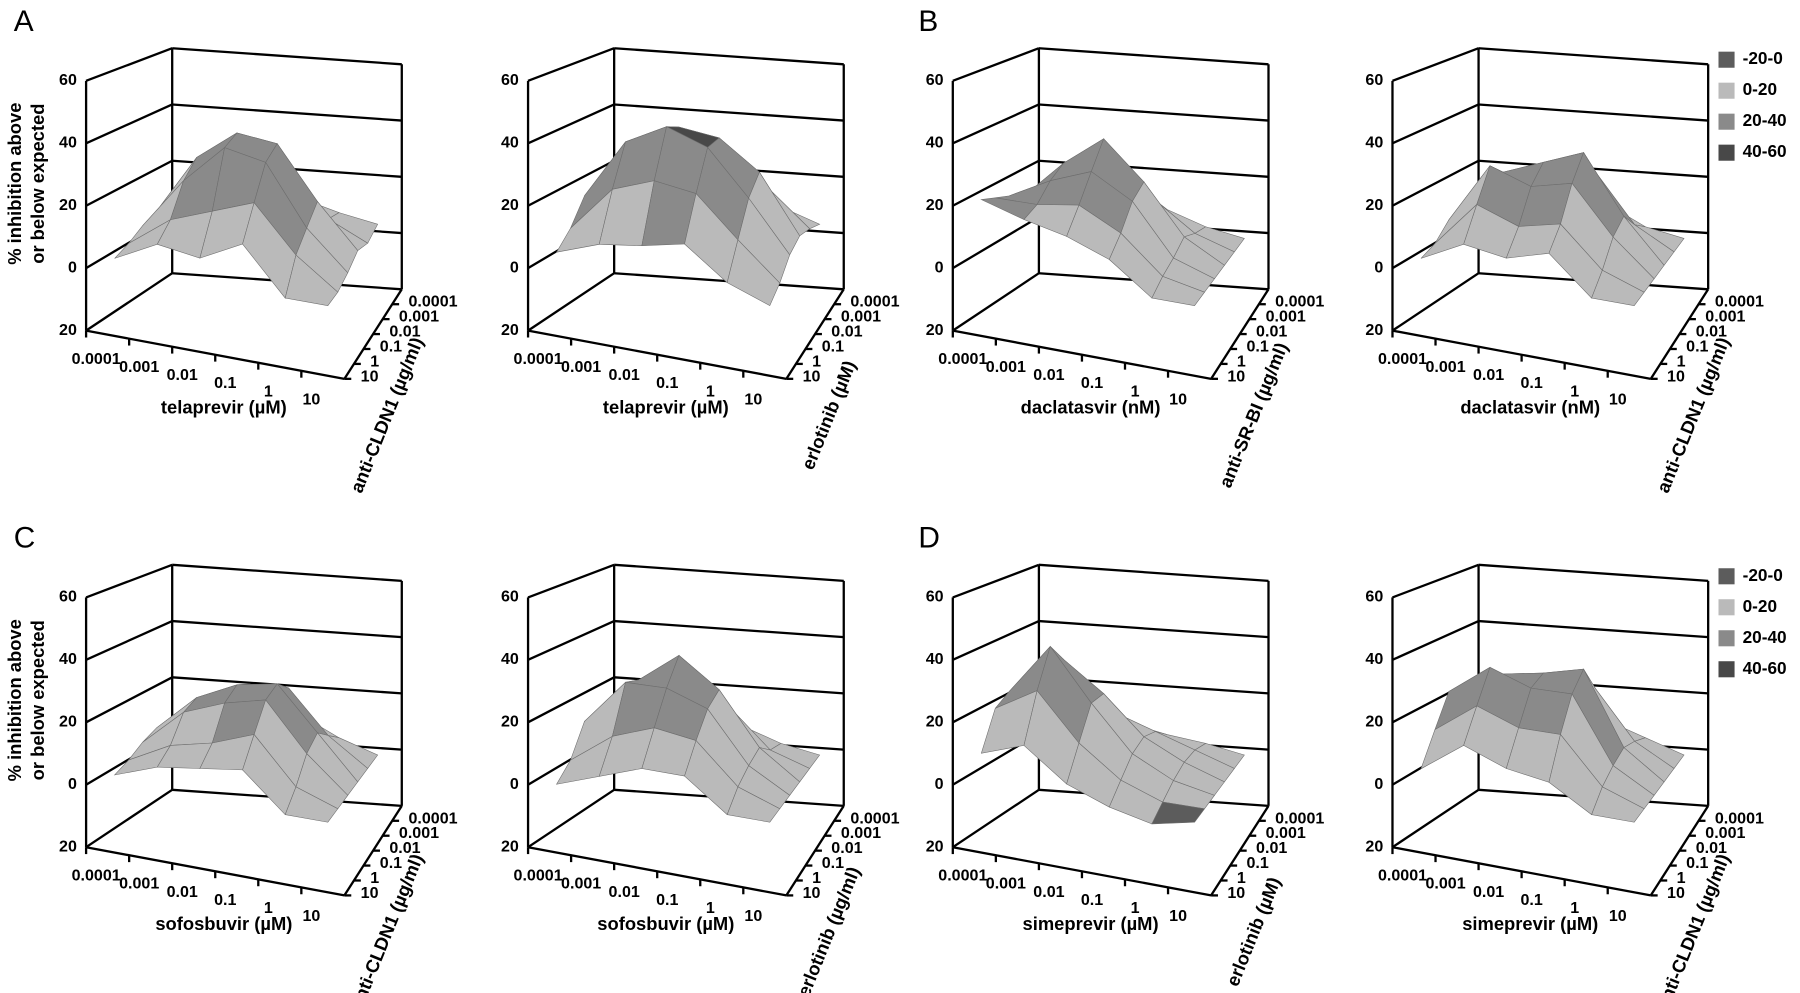  Describe the element at coordinates (1488, 375) in the screenshot. I see `x-tick-label: 0.01` at that location.